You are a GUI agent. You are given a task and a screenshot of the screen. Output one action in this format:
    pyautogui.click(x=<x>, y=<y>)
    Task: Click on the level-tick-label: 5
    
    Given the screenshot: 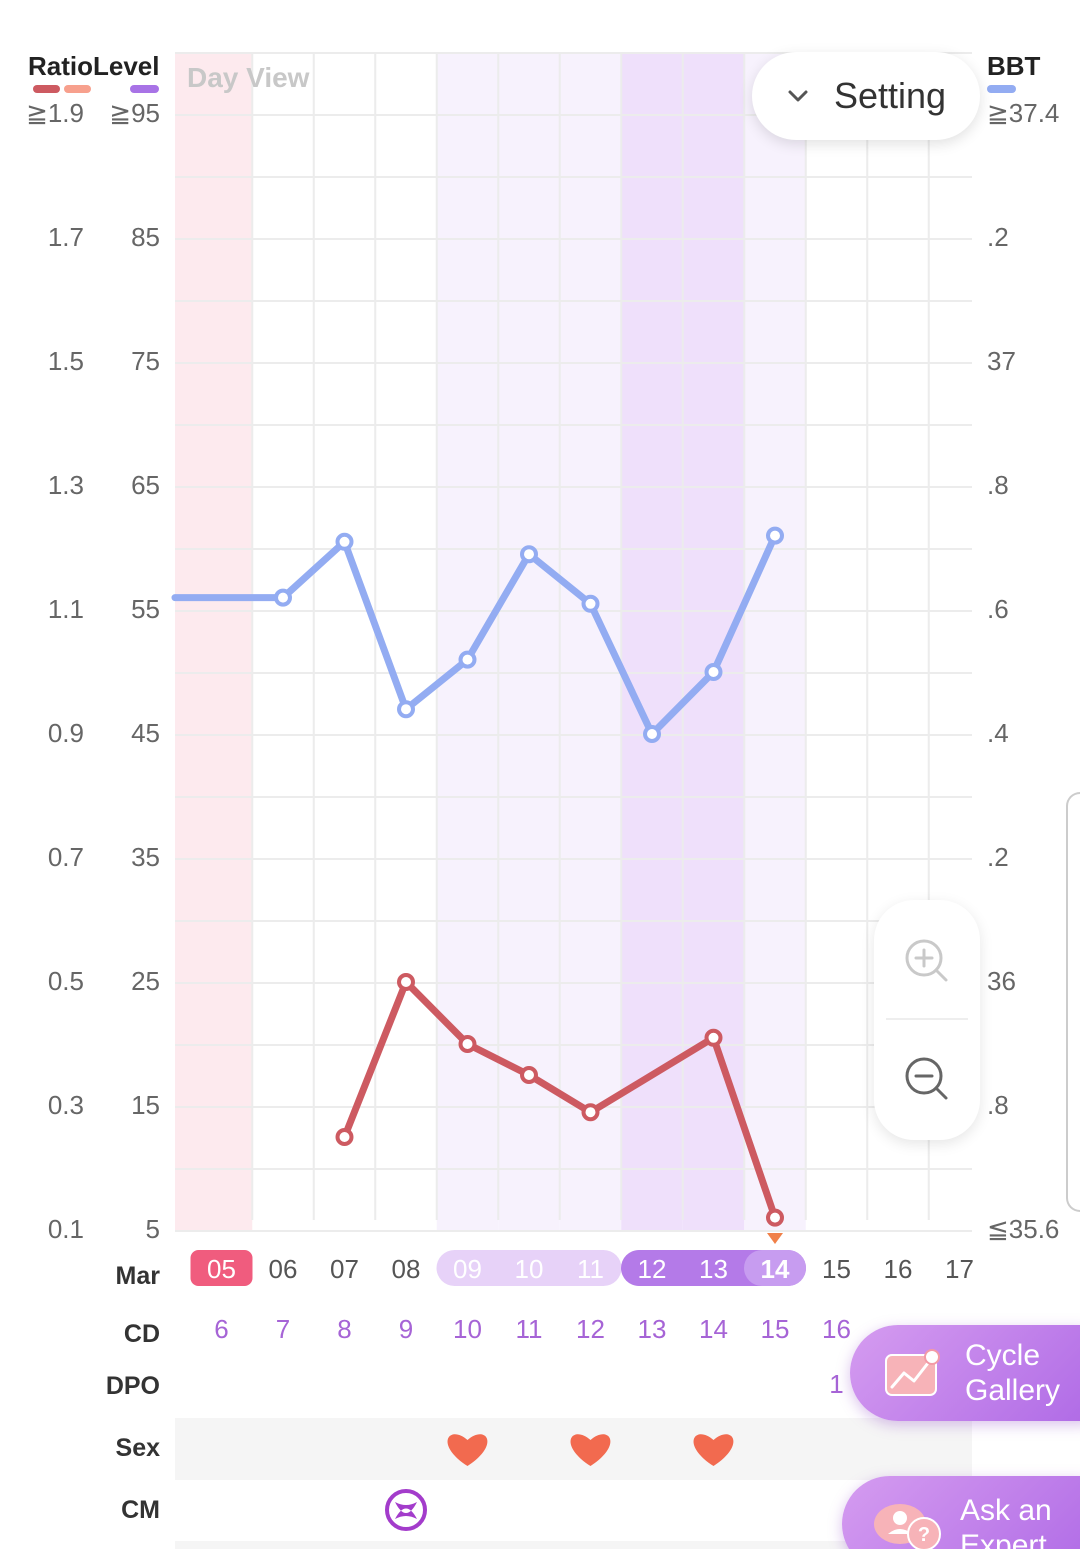 What is the action you would take?
    pyautogui.click(x=152, y=1229)
    